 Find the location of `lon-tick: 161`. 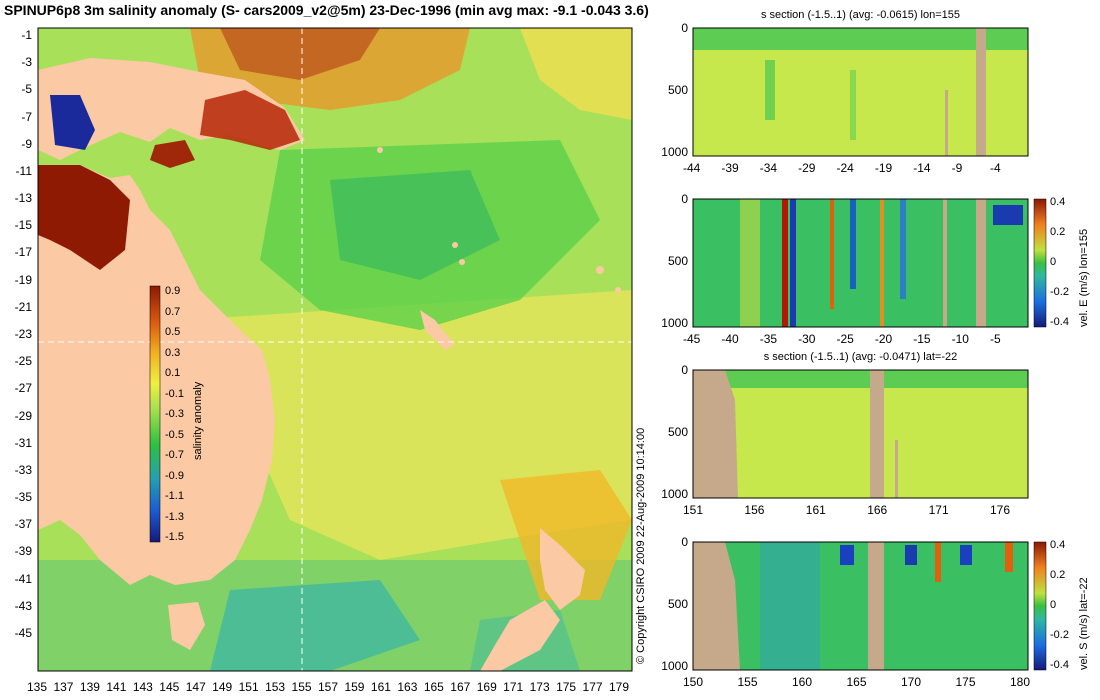

lon-tick: 161 is located at coordinates (380, 687).